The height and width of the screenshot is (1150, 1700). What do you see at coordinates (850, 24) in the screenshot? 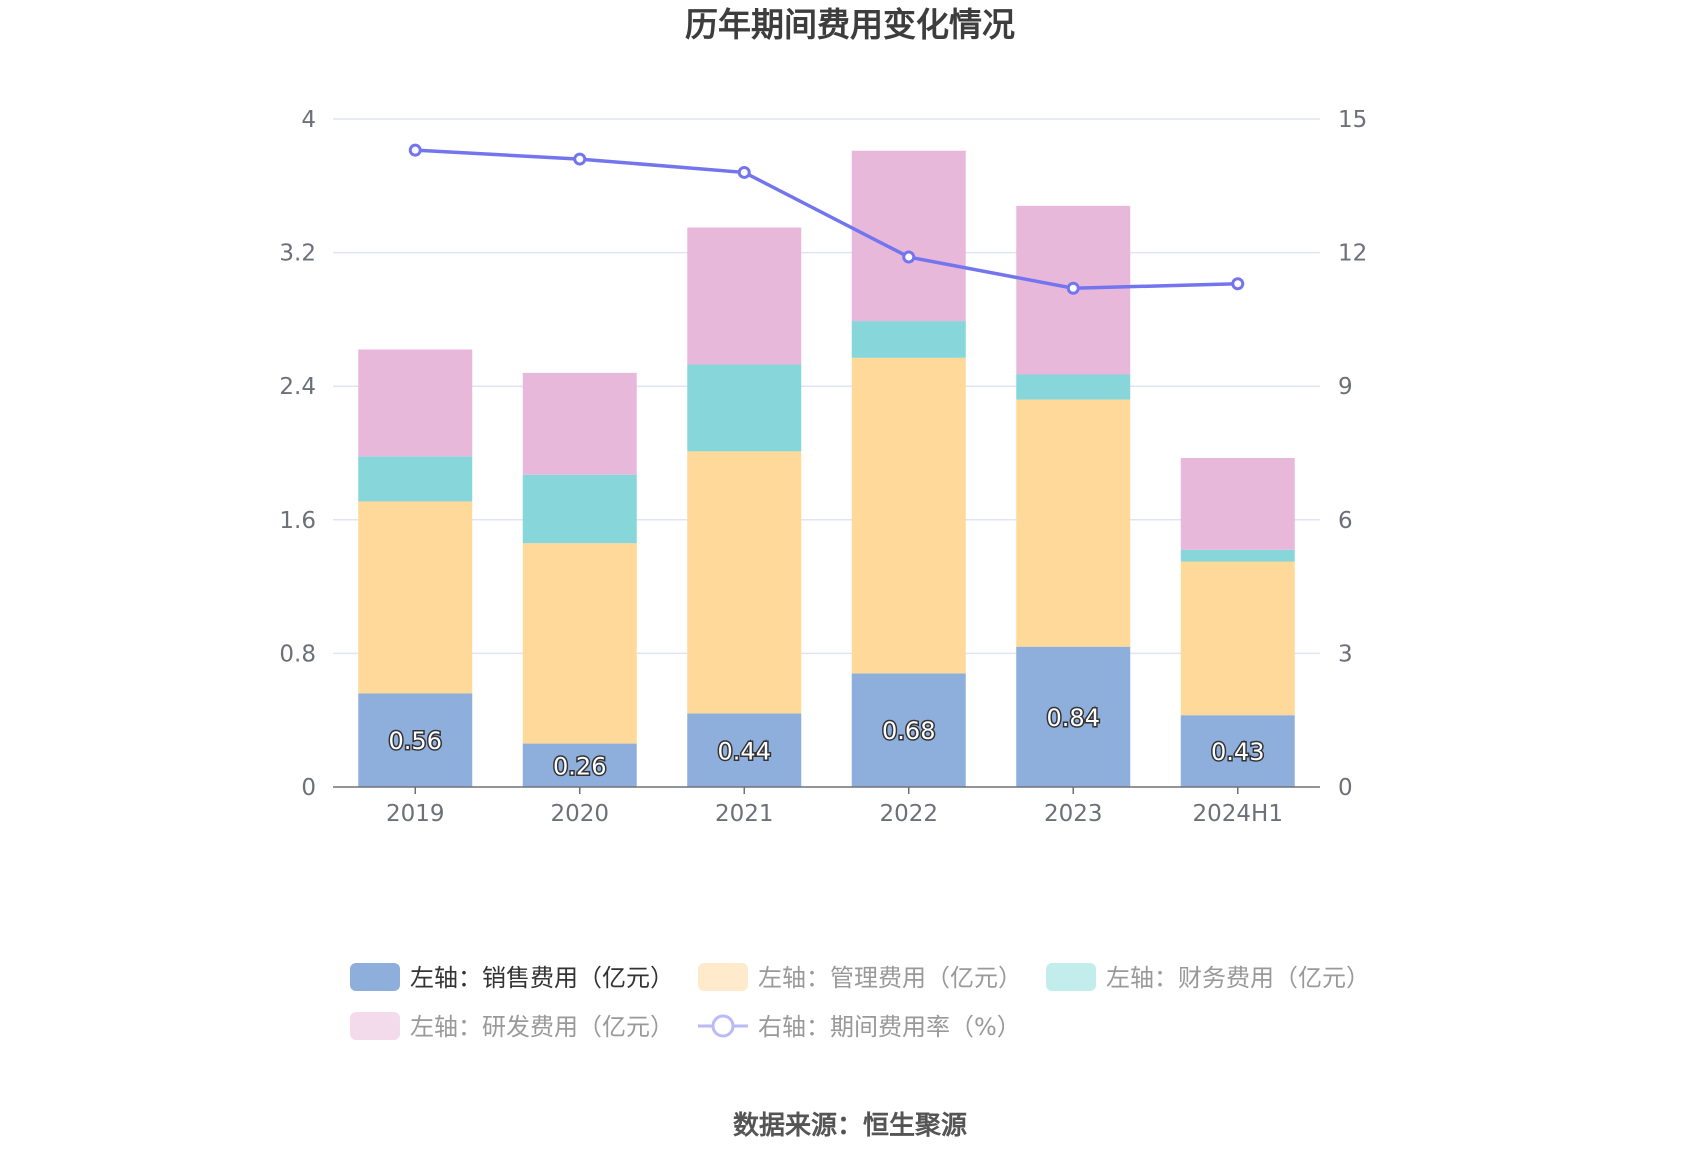
I see `chart-title: 历年期间费用变化情况` at bounding box center [850, 24].